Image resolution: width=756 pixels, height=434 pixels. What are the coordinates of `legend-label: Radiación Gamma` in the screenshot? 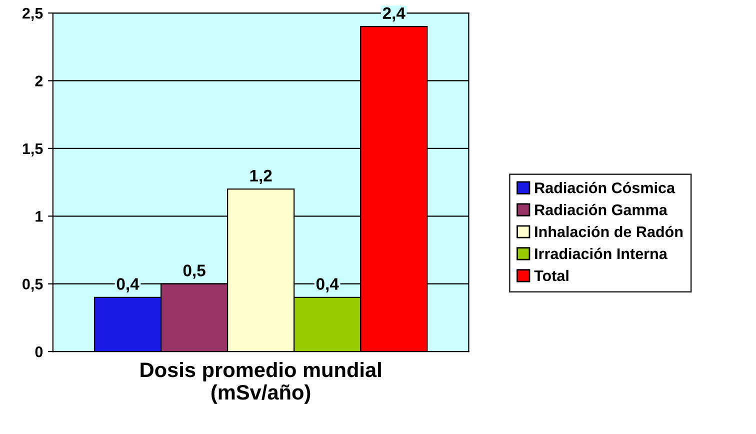 It's located at (601, 210).